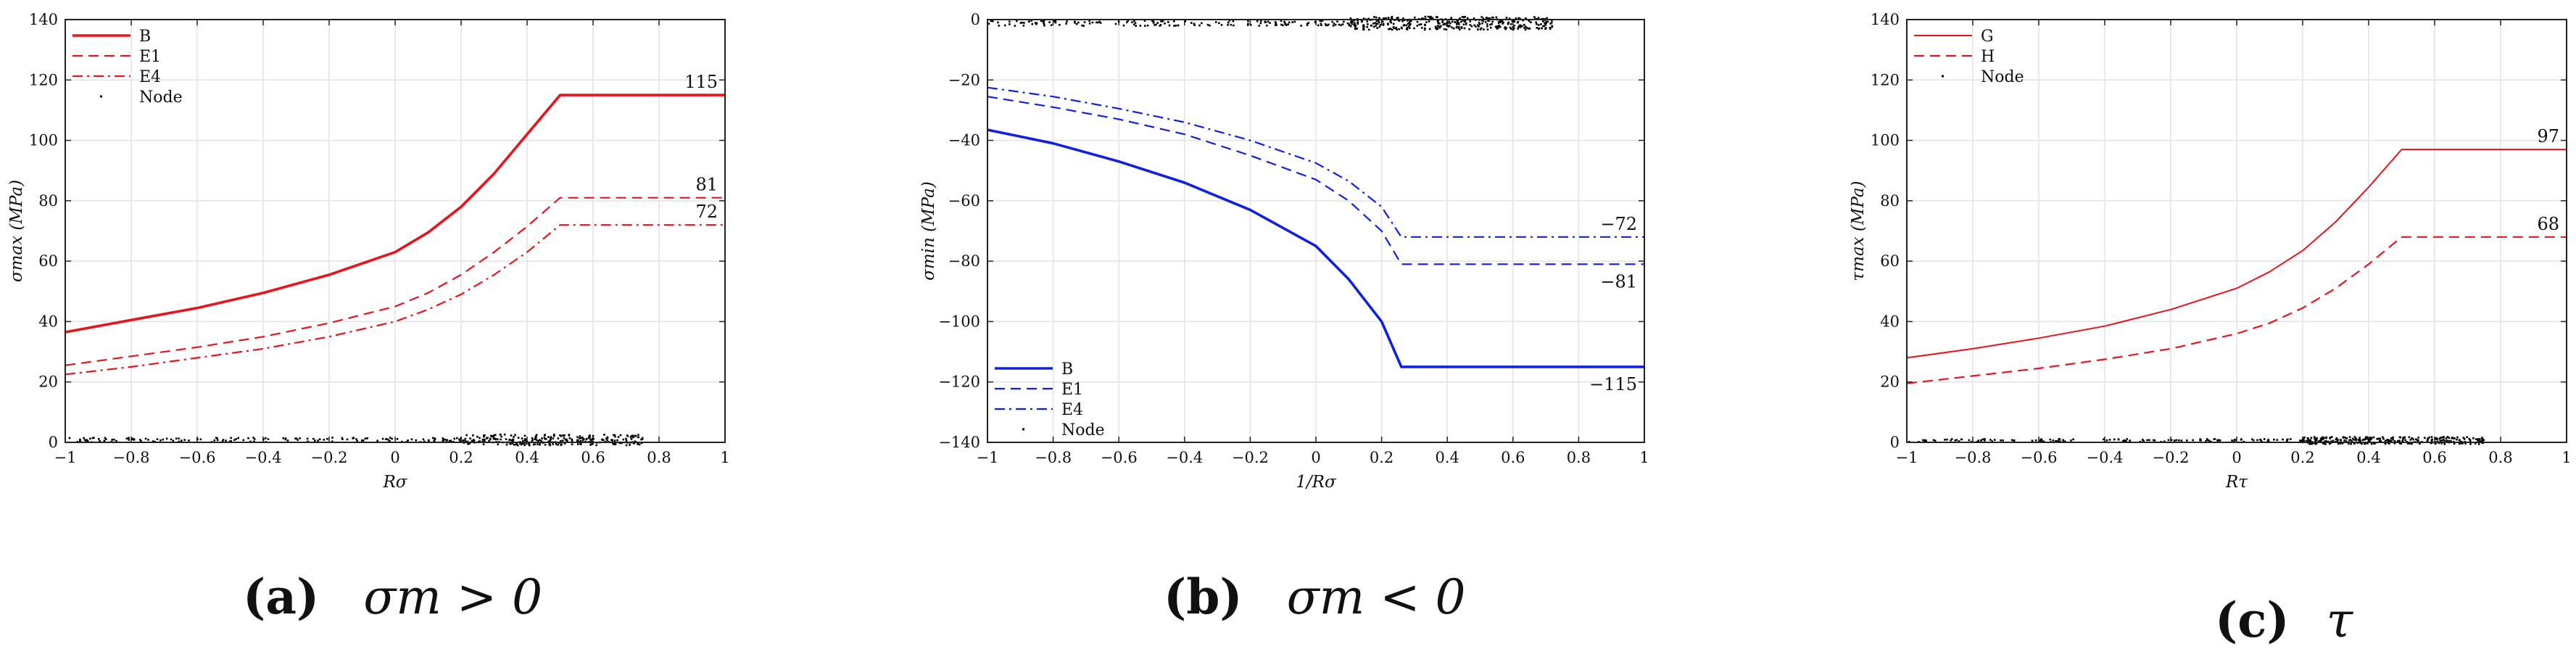 This screenshot has height=657, width=2576. What do you see at coordinates (1314, 597) in the screenshot?
I see `caption-b: (b) σm < 0` at bounding box center [1314, 597].